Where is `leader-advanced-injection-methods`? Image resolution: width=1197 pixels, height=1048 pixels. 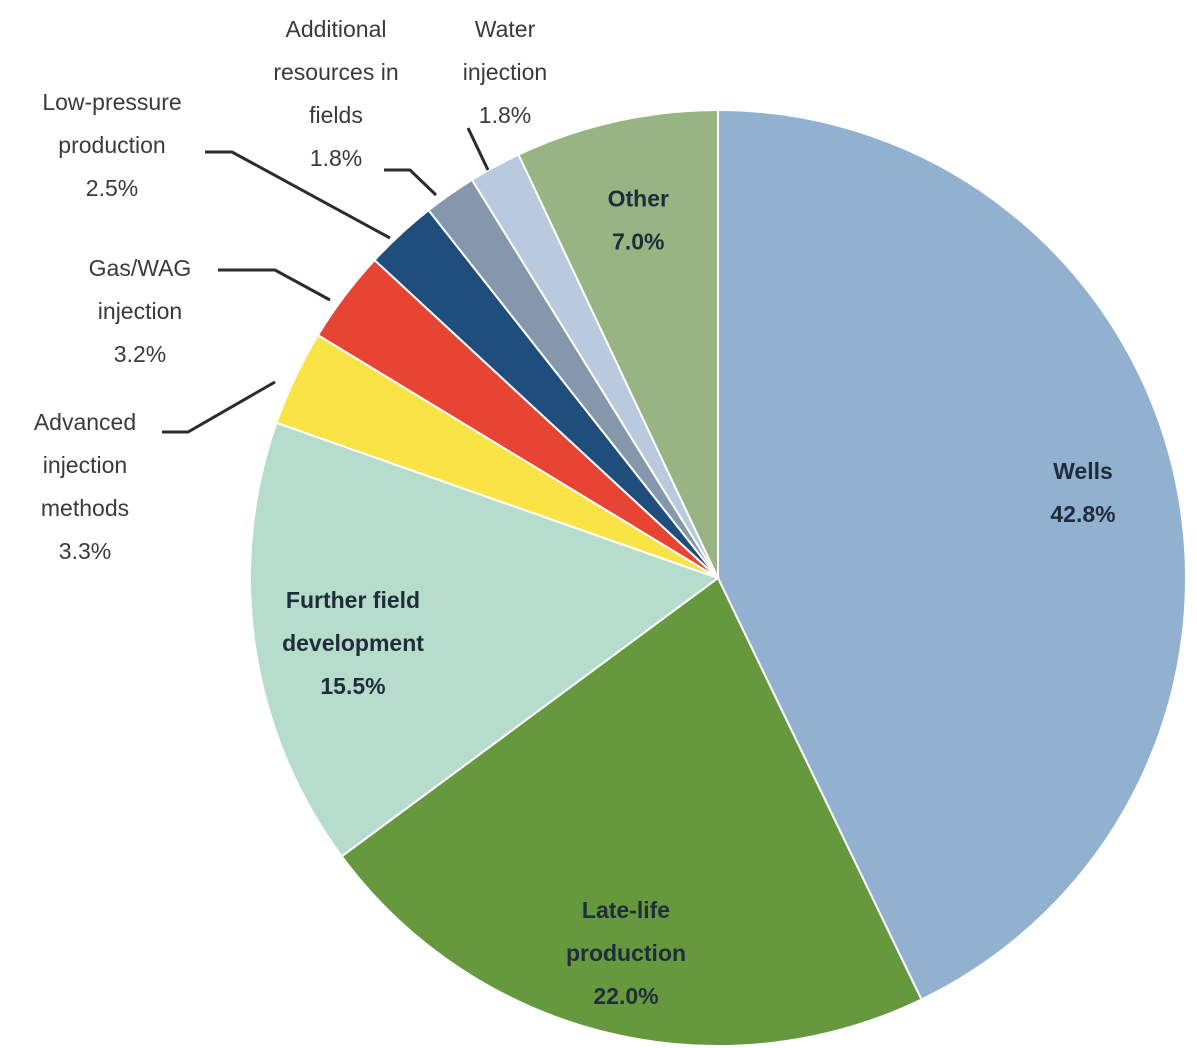 leader-advanced-injection-methods is located at coordinates (219, 407).